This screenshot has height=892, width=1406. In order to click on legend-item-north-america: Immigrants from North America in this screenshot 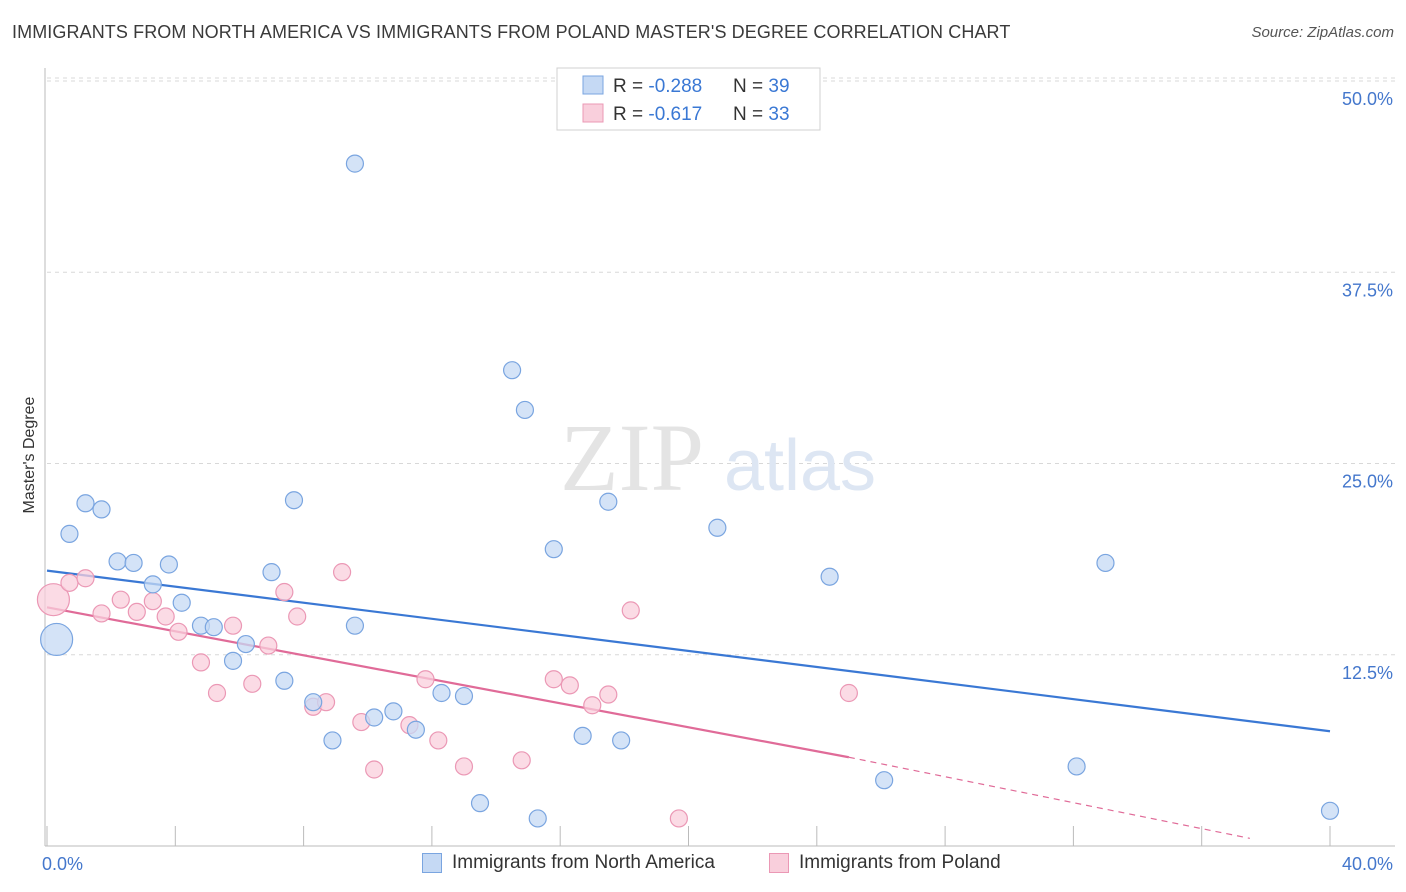, I will do `click(568, 863)`.